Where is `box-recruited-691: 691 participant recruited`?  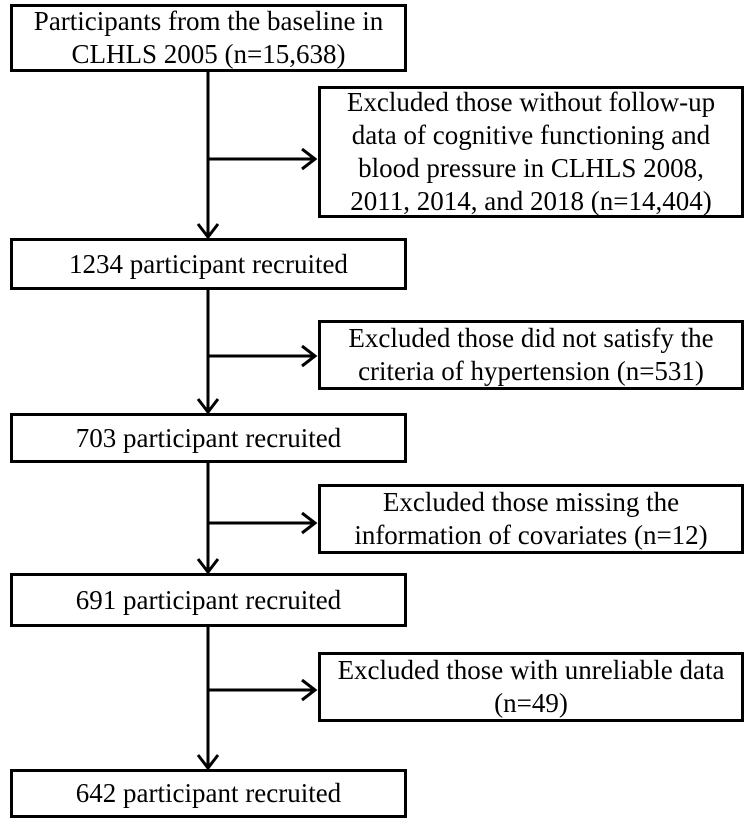
box-recruited-691: 691 participant recruited is located at coordinates (208, 600).